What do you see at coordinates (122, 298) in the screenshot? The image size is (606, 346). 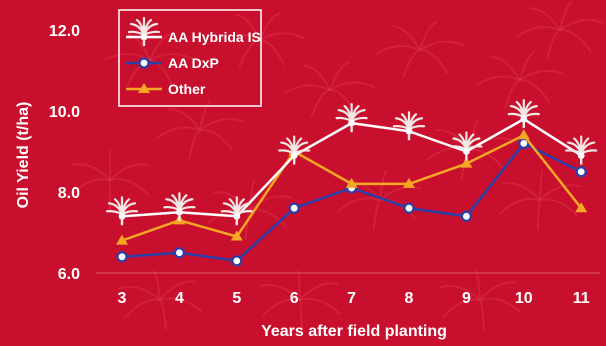 I see `x-tick-label: 3` at bounding box center [122, 298].